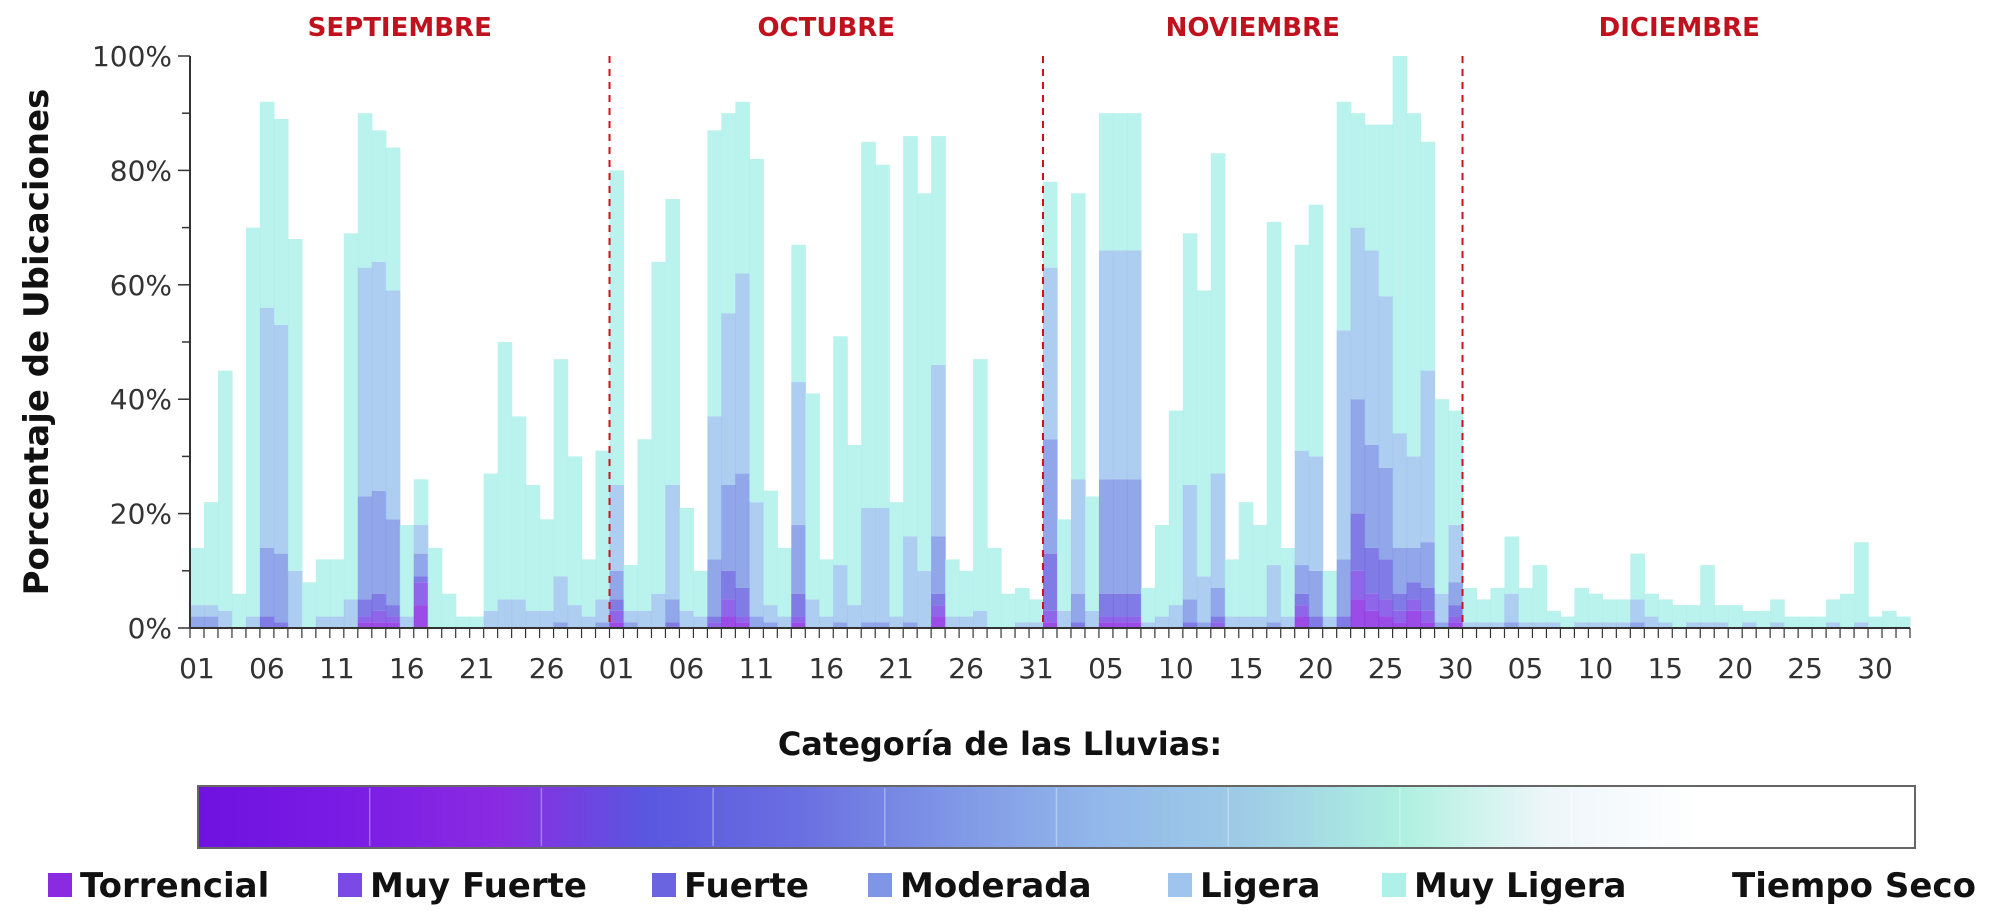  What do you see at coordinates (1679, 28) in the screenshot?
I see `month-label: DICIEMBRE` at bounding box center [1679, 28].